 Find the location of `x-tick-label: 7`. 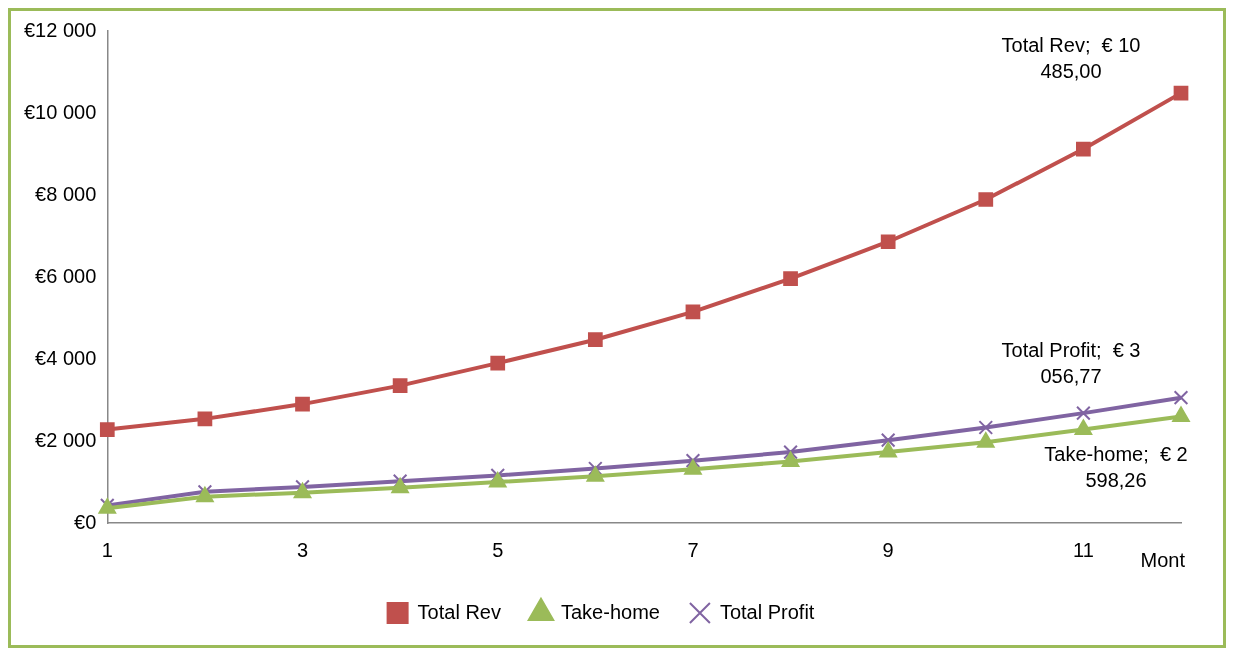

x-tick-label: 7 is located at coordinates (693, 549).